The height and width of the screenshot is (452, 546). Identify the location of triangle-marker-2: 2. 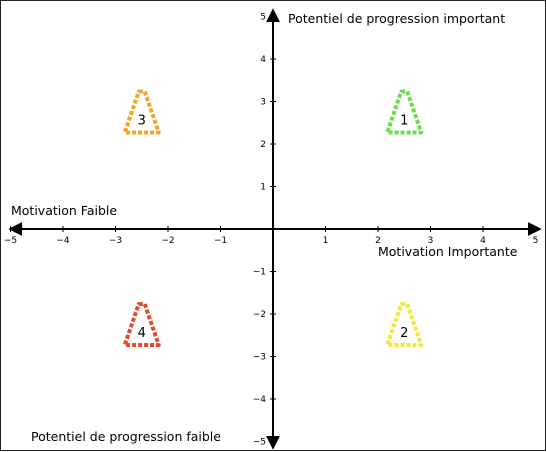
(404, 324).